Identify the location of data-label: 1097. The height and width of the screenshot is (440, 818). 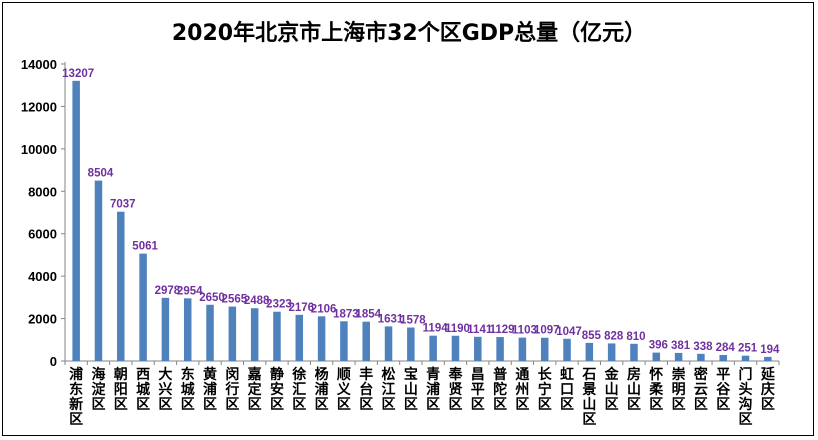
(547, 331).